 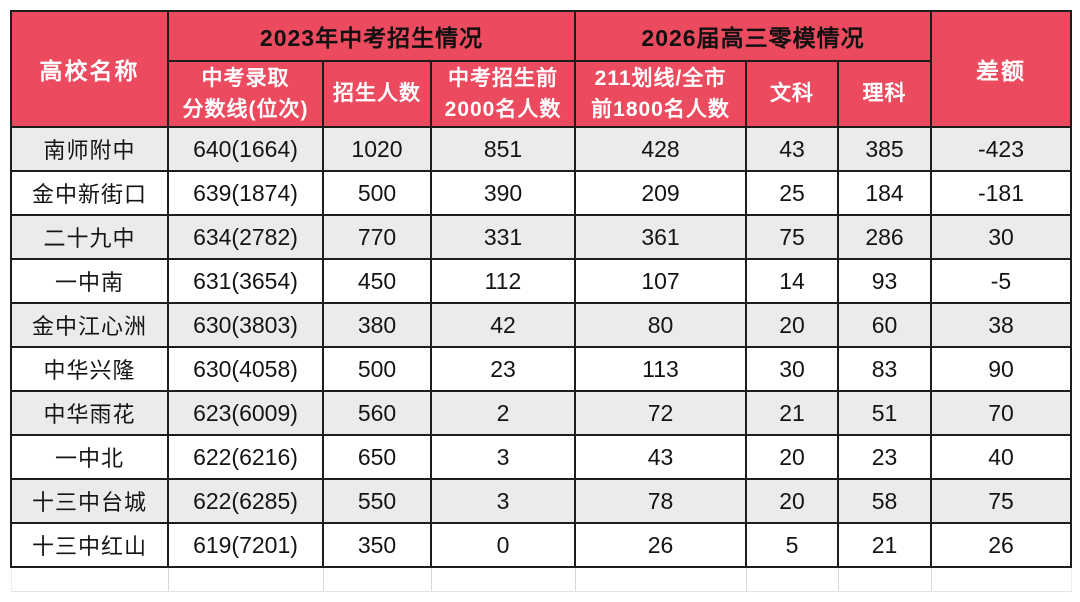 I want to click on cell-211-line: 80, so click(x=660, y=325).